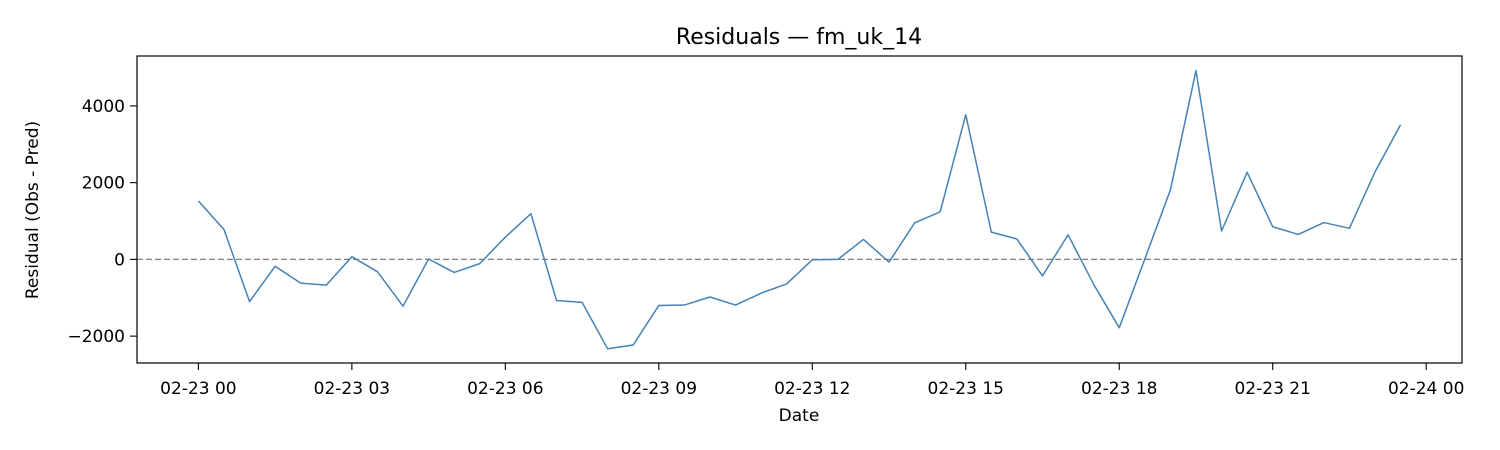  Describe the element at coordinates (96, 337) in the screenshot. I see `y-tick-label: −2000` at that location.